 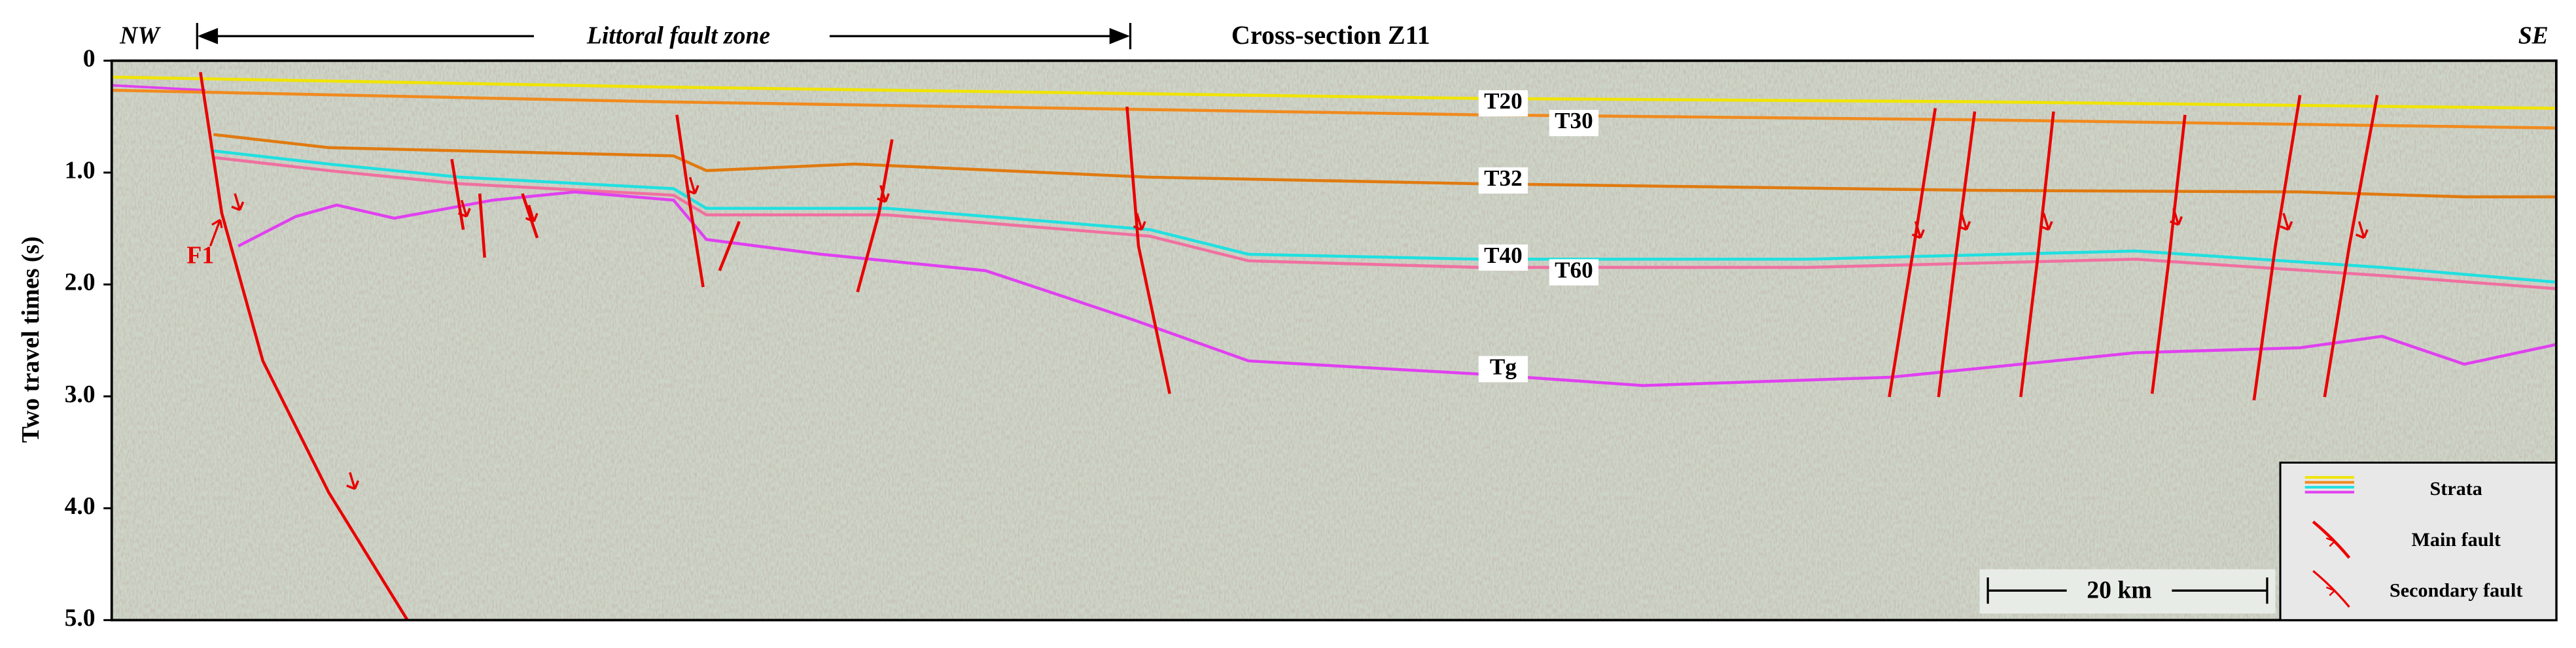 I want to click on y-tick-label: 4.0, so click(x=80, y=506).